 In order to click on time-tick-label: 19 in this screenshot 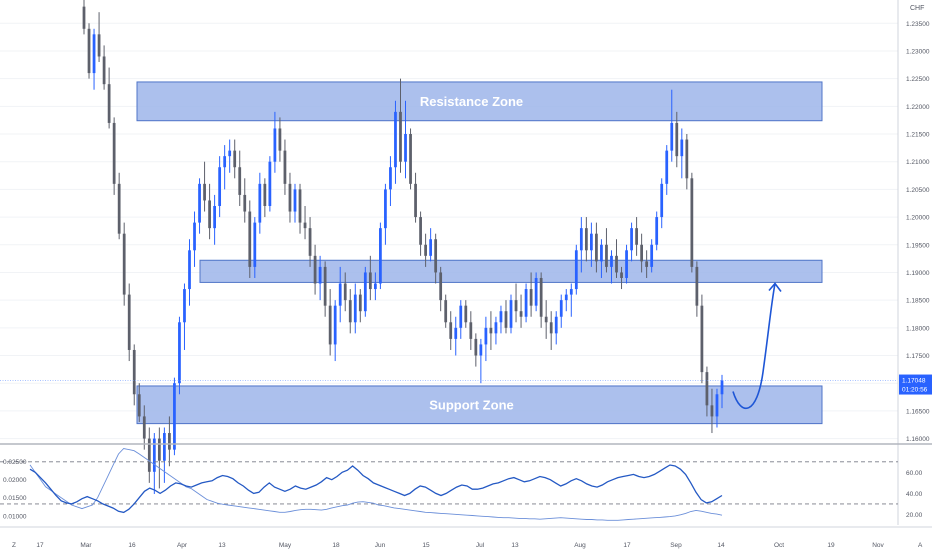, I will do `click(831, 545)`.